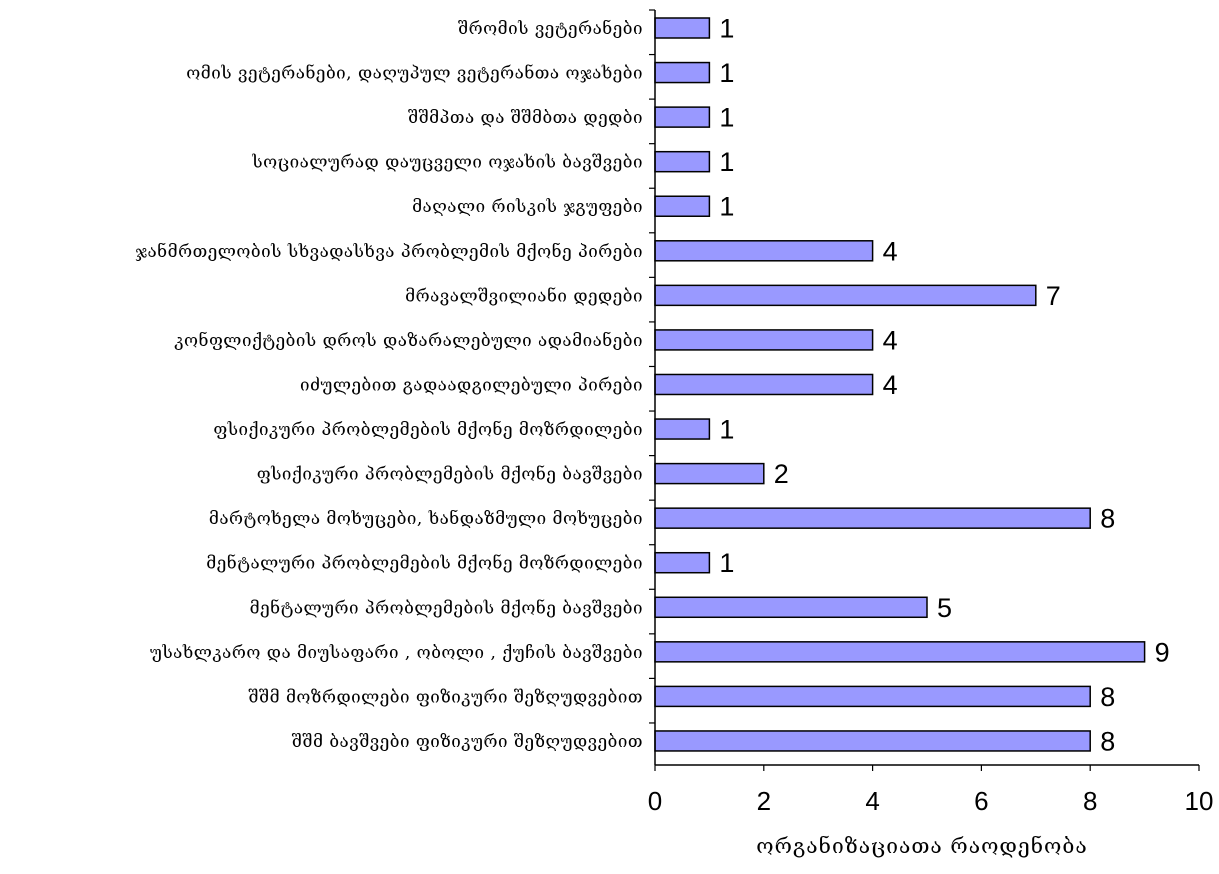  Describe the element at coordinates (1053, 296) in the screenshot. I see `data-label: 7` at that location.